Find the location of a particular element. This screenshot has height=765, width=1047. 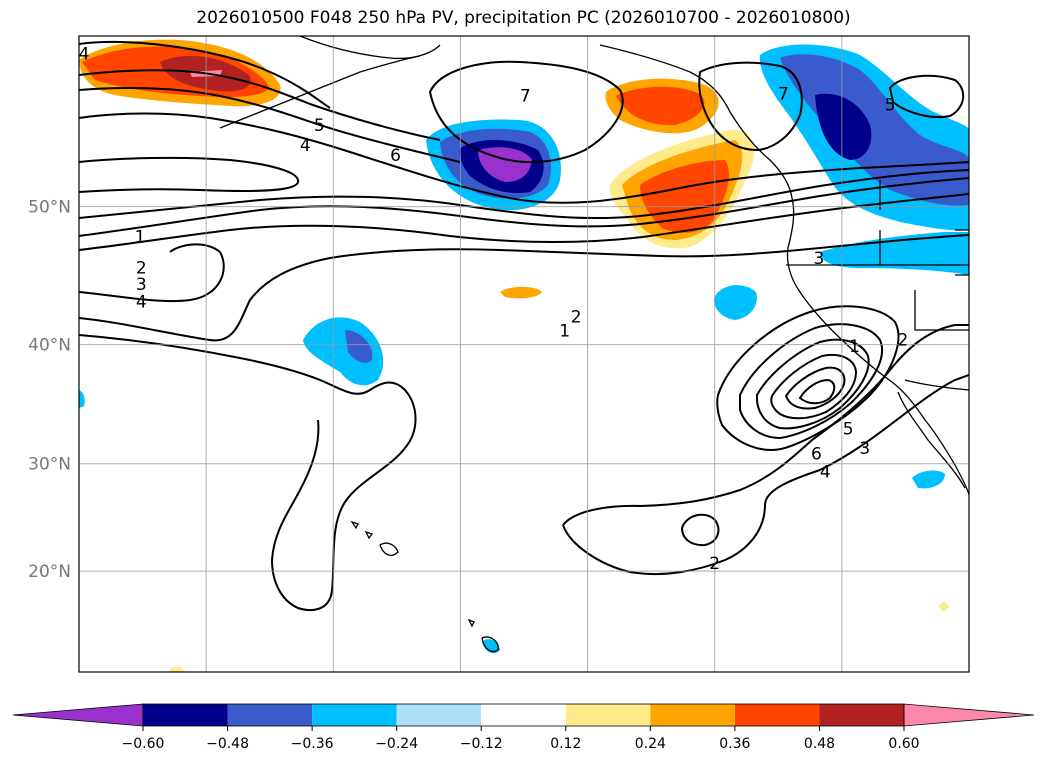

contour-4-mid is located at coordinates (524, 222).